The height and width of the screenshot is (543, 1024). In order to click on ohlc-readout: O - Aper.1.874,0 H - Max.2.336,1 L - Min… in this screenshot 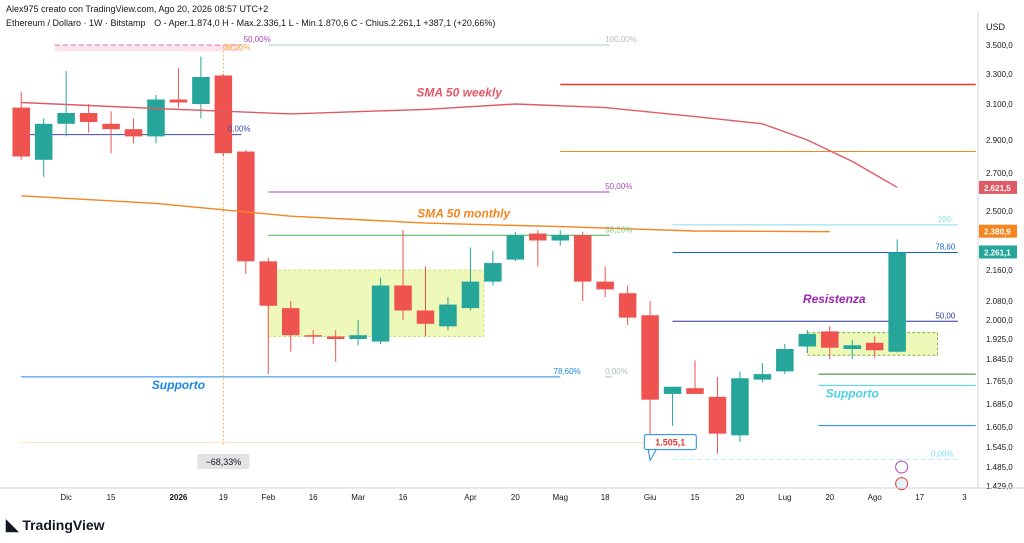, I will do `click(325, 23)`.